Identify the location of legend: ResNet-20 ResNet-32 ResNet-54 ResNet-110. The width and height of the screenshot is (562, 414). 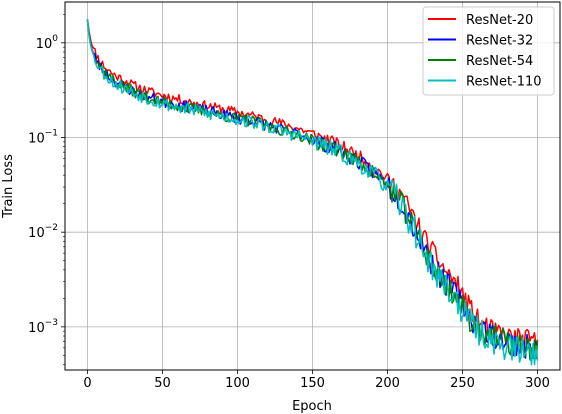
(488, 51).